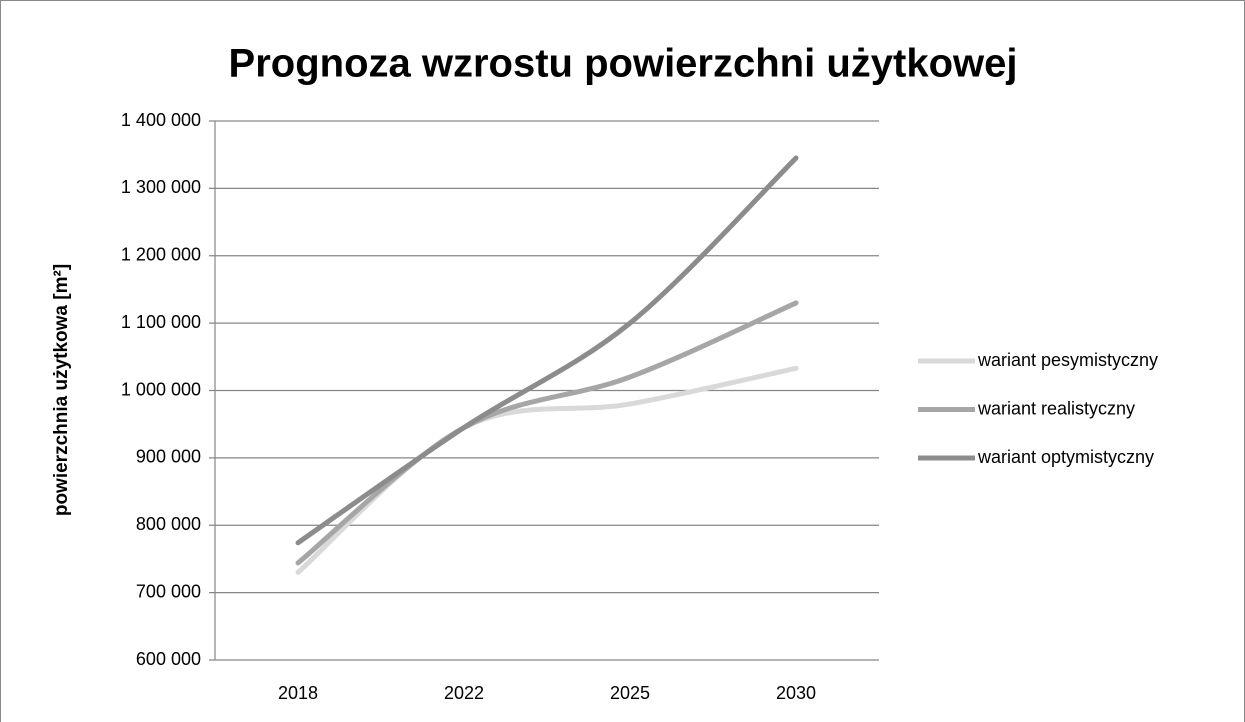 Image resolution: width=1245 pixels, height=722 pixels. I want to click on x-tick-label: 2018, so click(298, 693).